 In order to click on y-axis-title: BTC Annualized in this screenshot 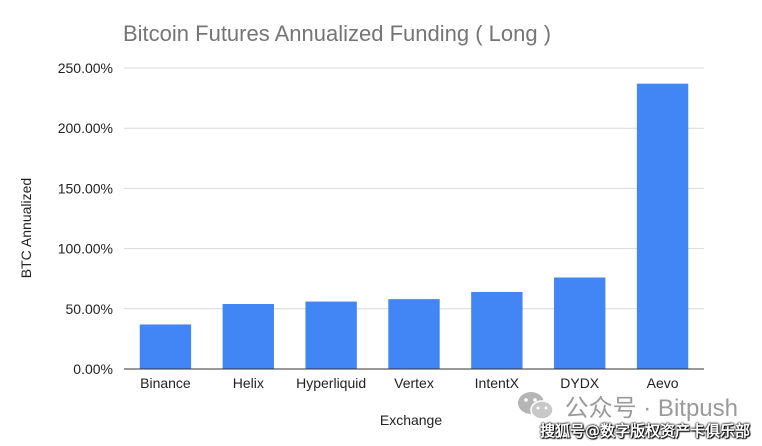, I will do `click(26, 228)`.